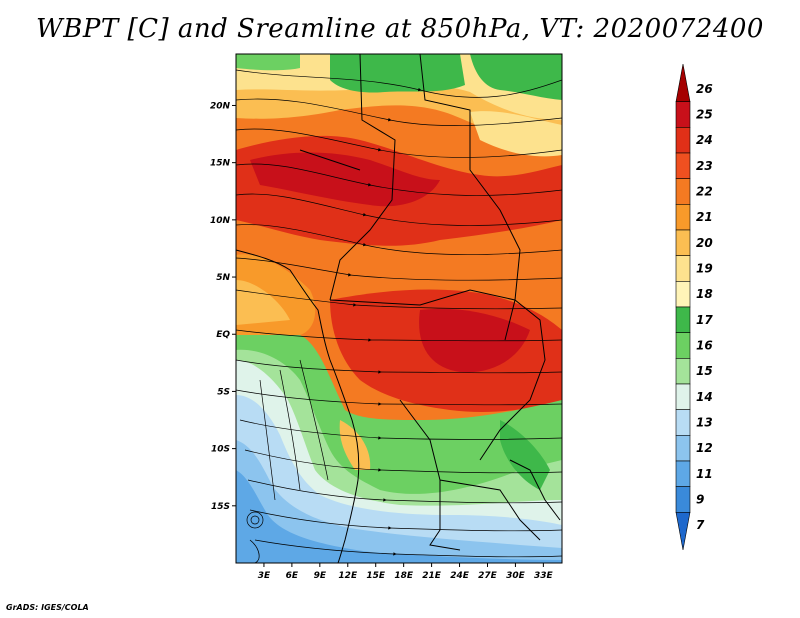  Describe the element at coordinates (704, 423) in the screenshot. I see `colorbar-label: 13` at that location.